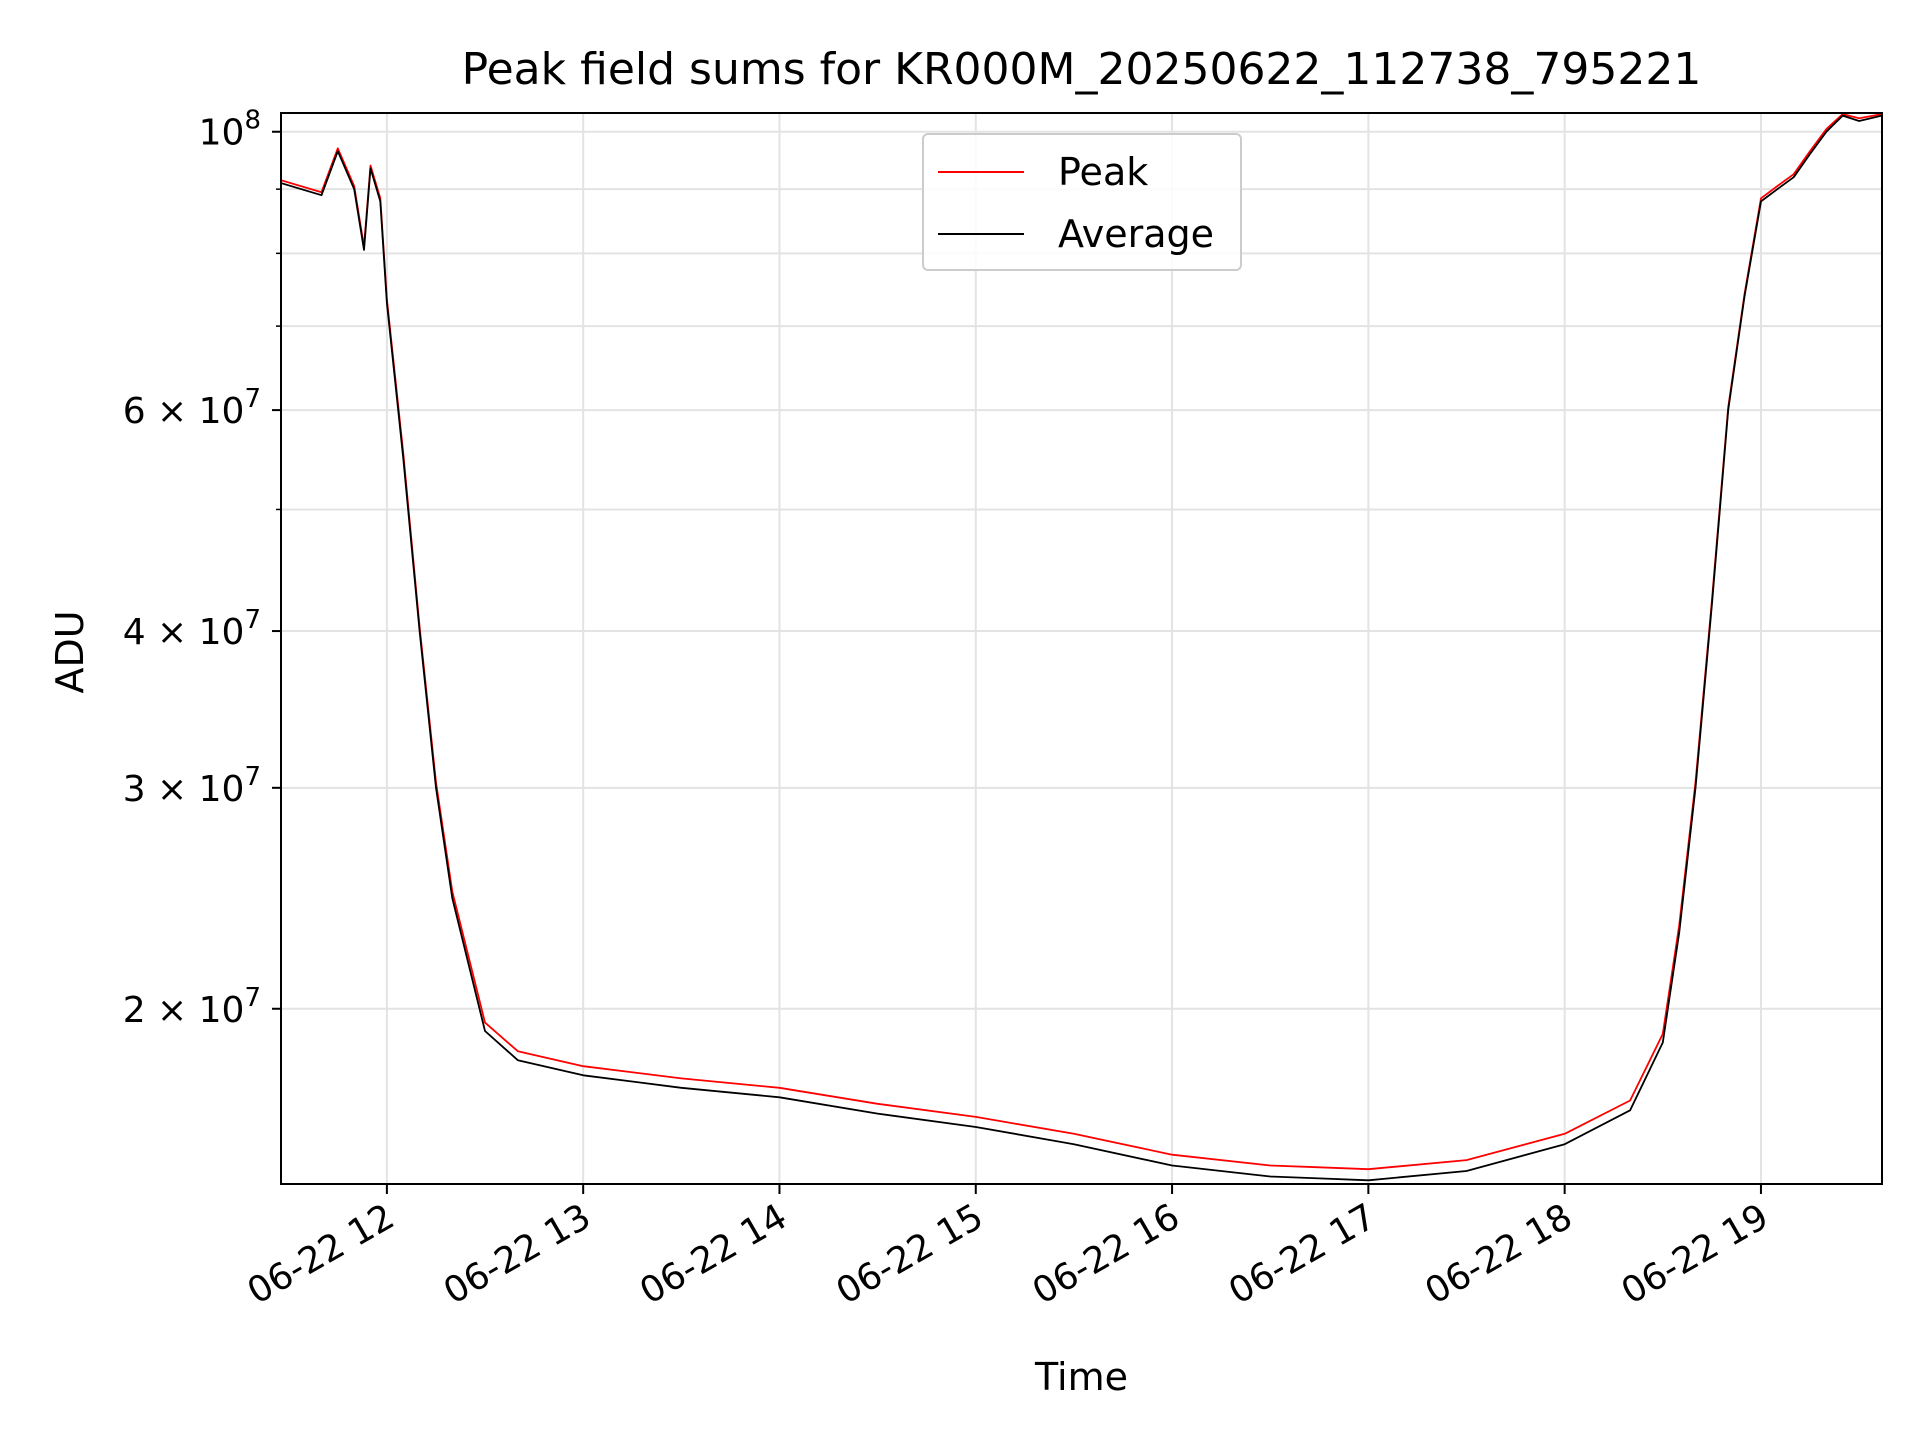 The width and height of the screenshot is (1920, 1440). I want to click on legend-entry-average: Average, so click(1076, 234).